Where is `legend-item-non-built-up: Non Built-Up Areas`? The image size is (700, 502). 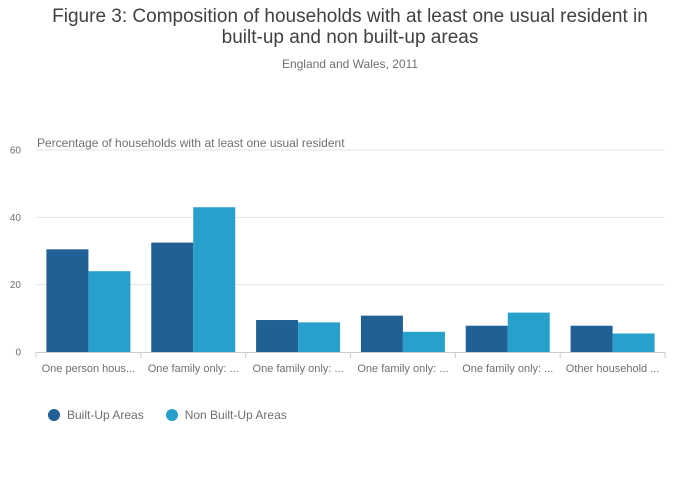
legend-item-non-built-up: Non Built-Up Areas is located at coordinates (226, 415).